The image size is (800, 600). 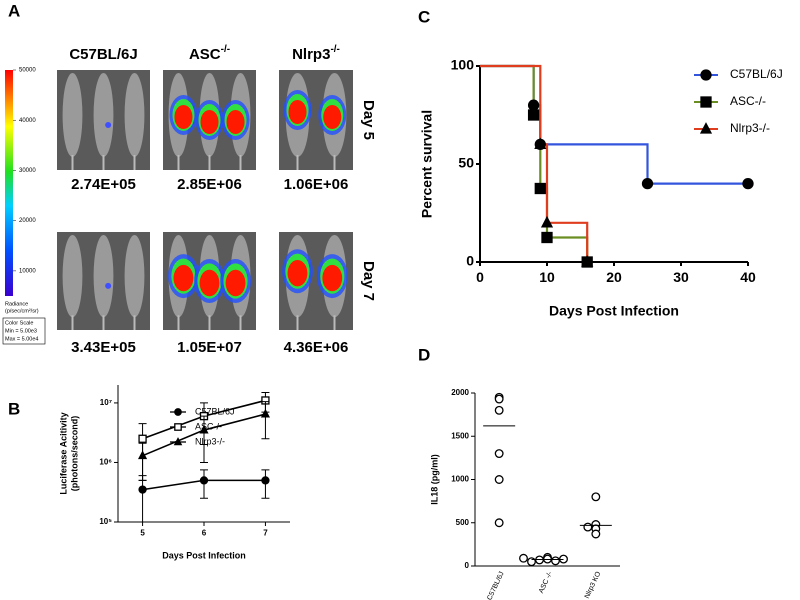 I want to click on strain-label: Nlrp3-/-, so click(x=316, y=53).